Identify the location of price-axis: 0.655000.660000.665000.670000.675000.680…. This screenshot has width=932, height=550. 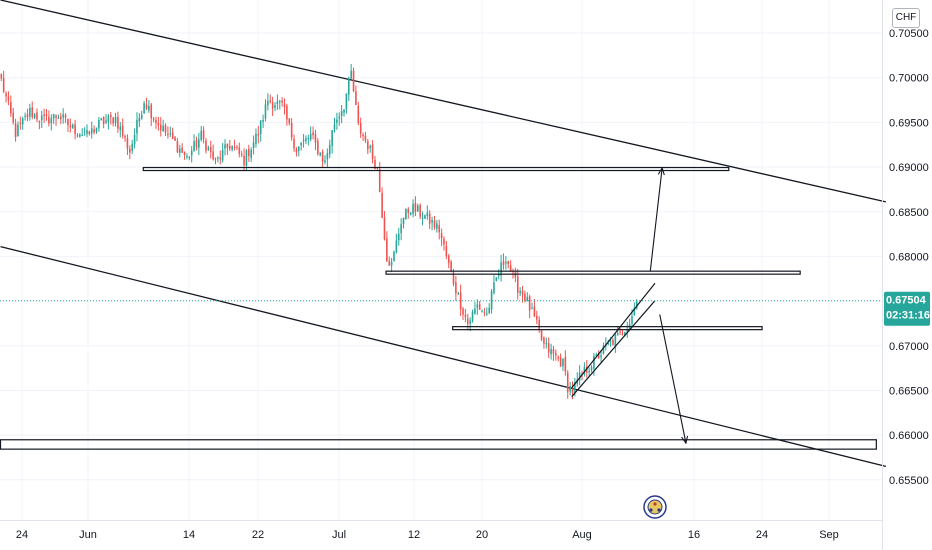
(909, 257).